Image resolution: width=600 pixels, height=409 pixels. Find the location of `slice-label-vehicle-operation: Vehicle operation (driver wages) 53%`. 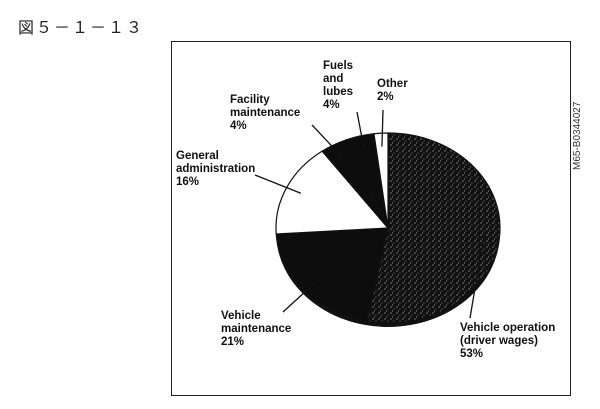

slice-label-vehicle-operation: Vehicle operation (driver wages) 53% is located at coordinates (508, 341).